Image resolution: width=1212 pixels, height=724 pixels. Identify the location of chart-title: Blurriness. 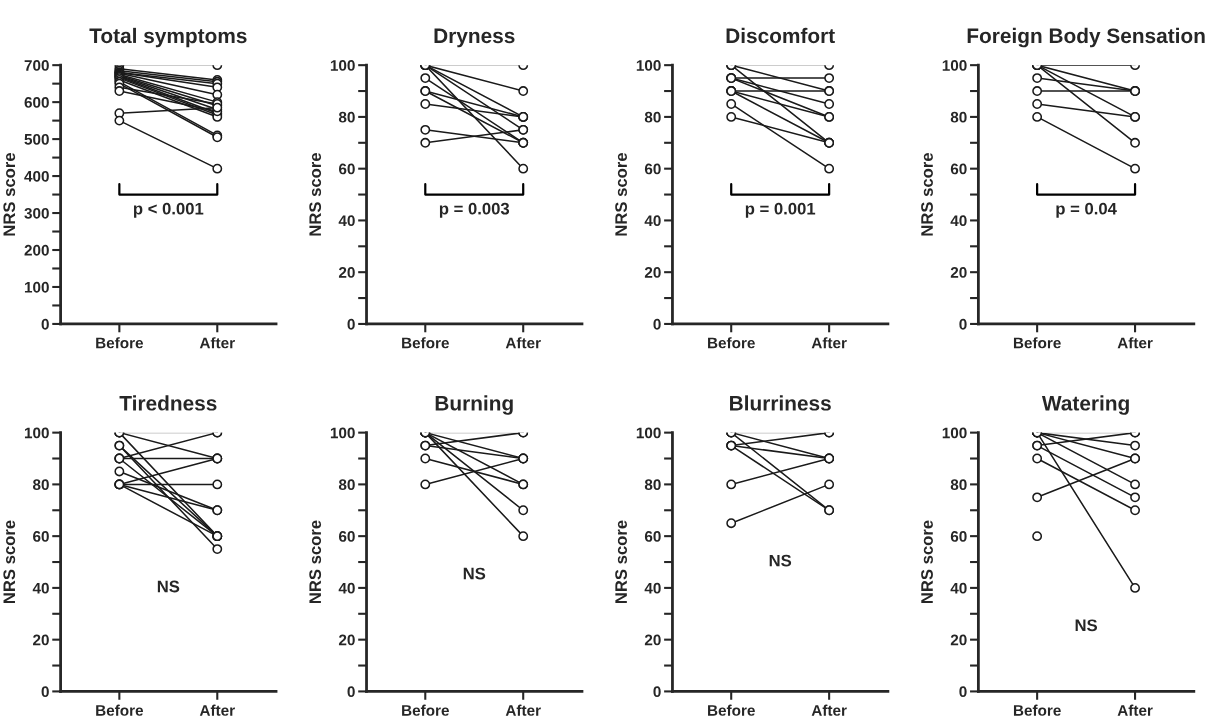
(780, 403).